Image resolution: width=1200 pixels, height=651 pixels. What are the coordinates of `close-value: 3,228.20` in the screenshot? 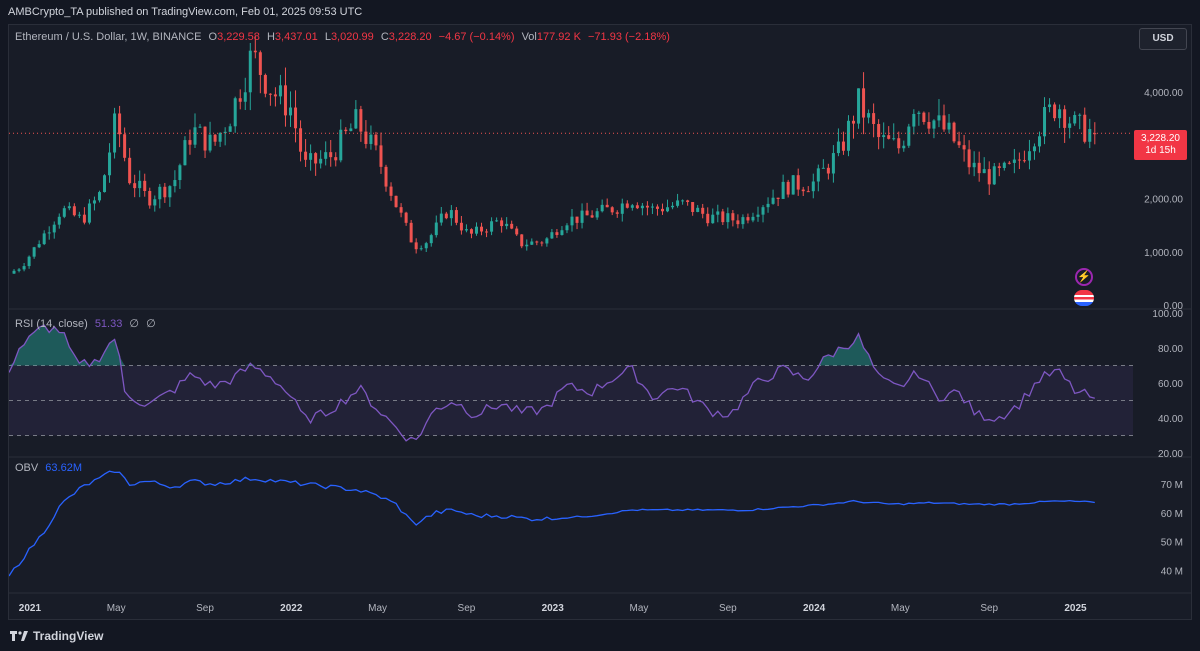 It's located at (410, 37).